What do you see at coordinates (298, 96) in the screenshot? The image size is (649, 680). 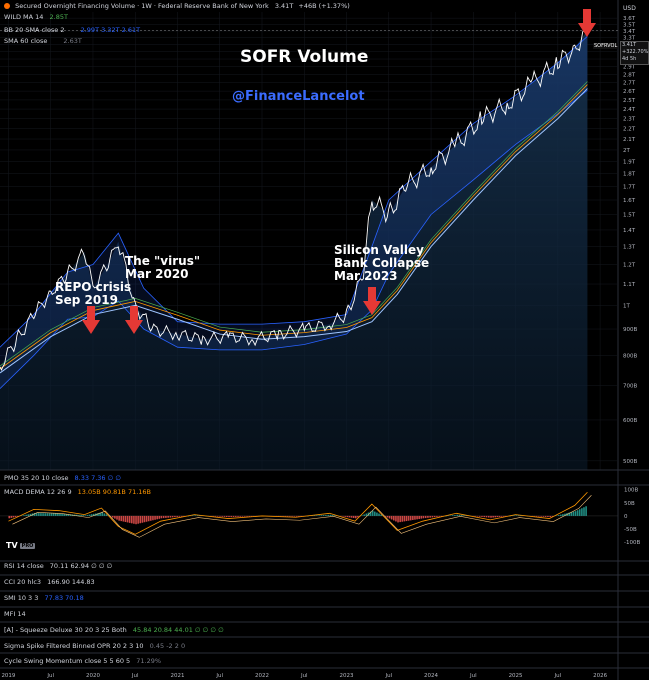 I see `overlay-handle: @FinanceLancelot` at bounding box center [298, 96].